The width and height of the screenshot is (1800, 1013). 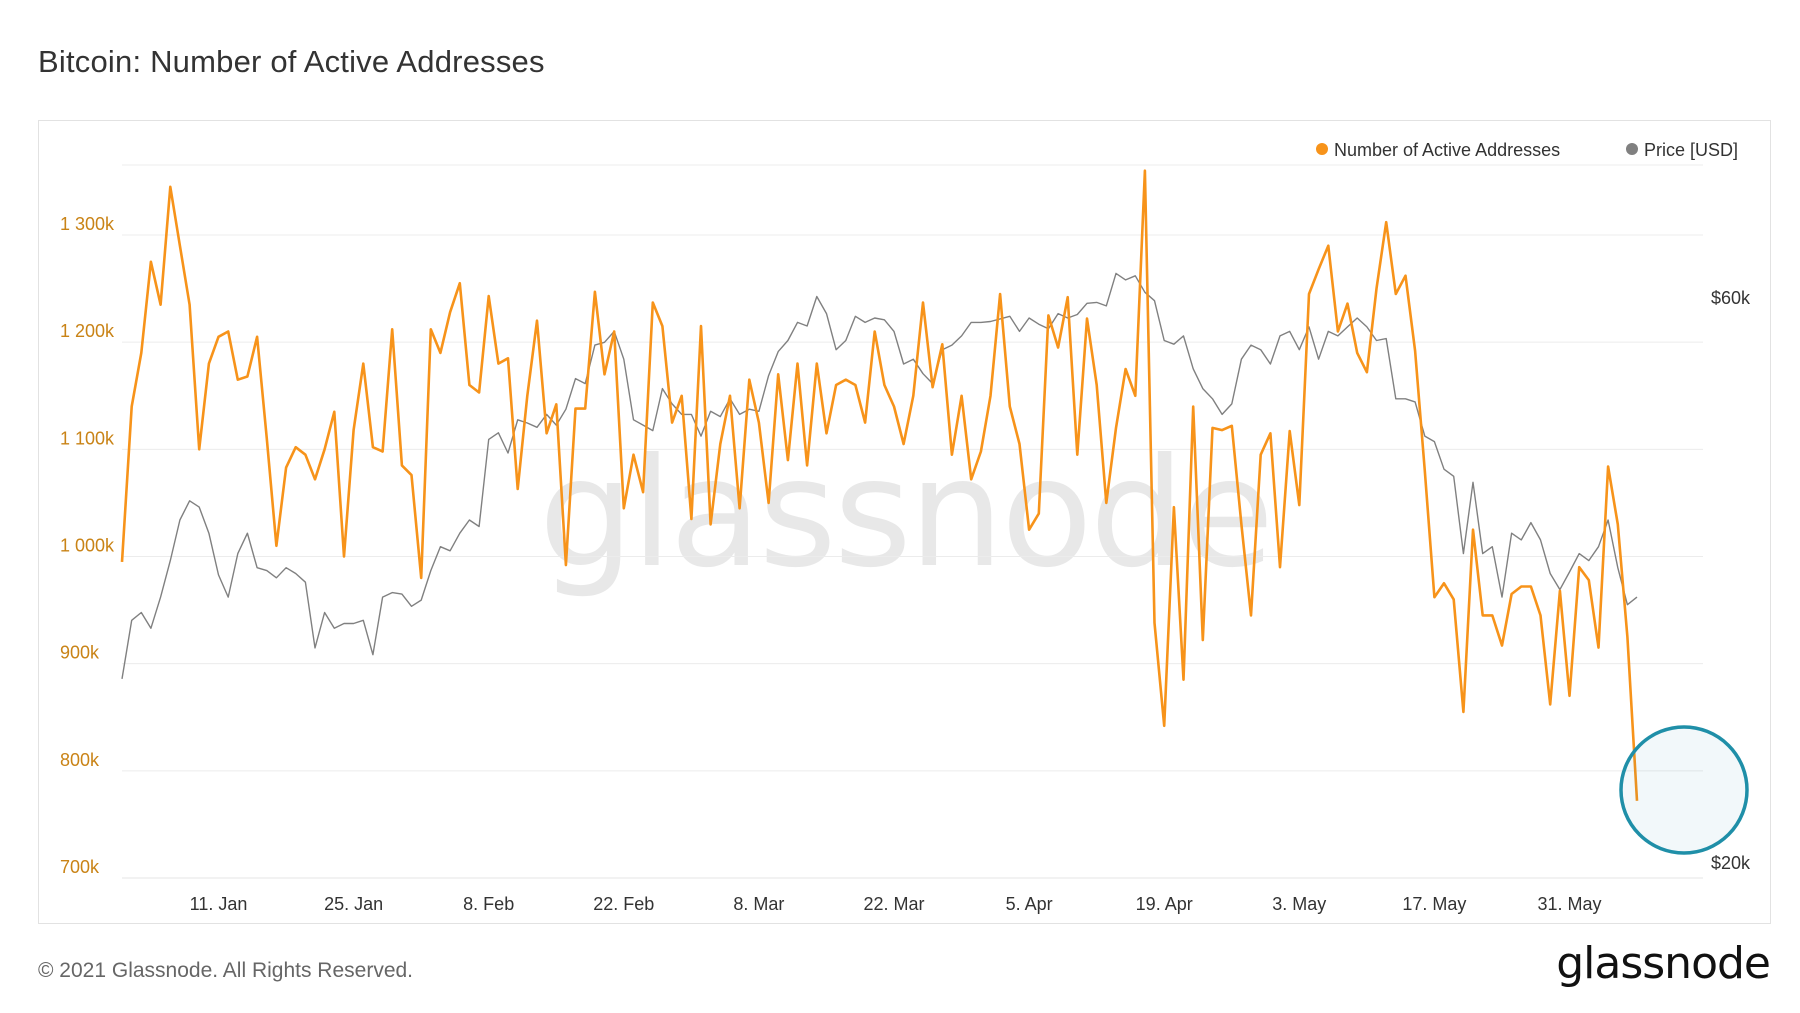 I want to click on x-tick-label: 3. May, so click(x=1299, y=904).